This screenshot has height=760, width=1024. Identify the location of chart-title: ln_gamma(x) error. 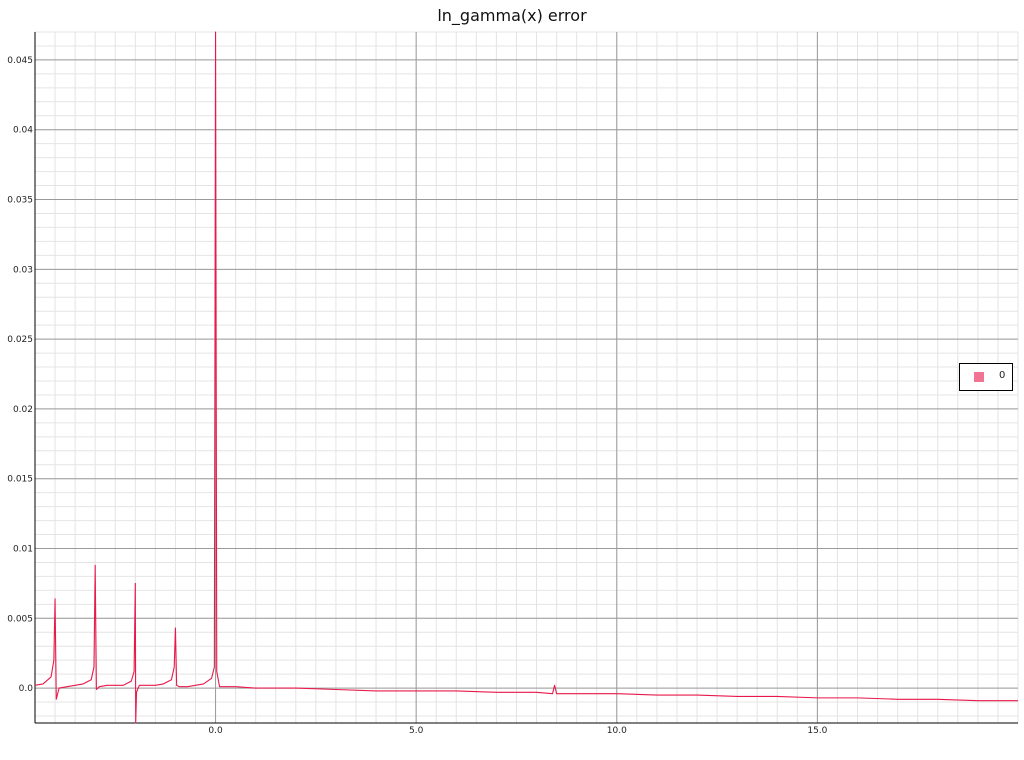
(512, 15).